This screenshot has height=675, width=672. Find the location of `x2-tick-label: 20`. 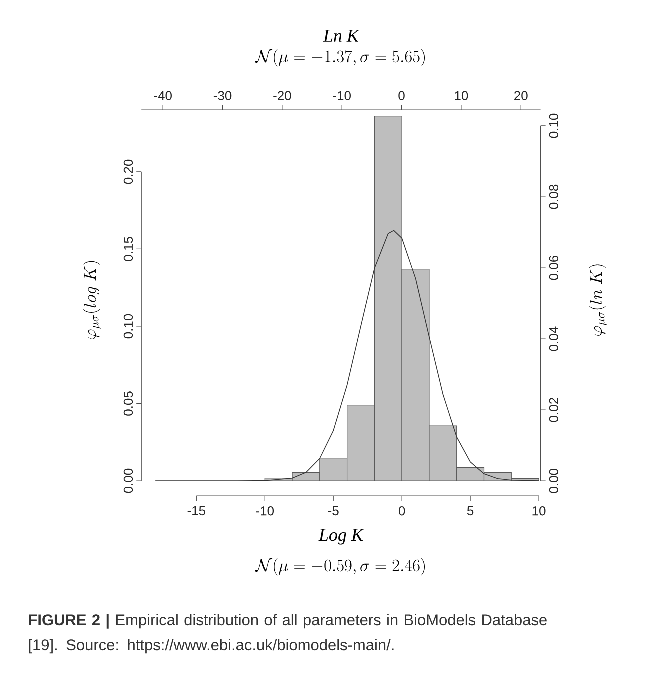

x2-tick-label: 20 is located at coordinates (521, 95).